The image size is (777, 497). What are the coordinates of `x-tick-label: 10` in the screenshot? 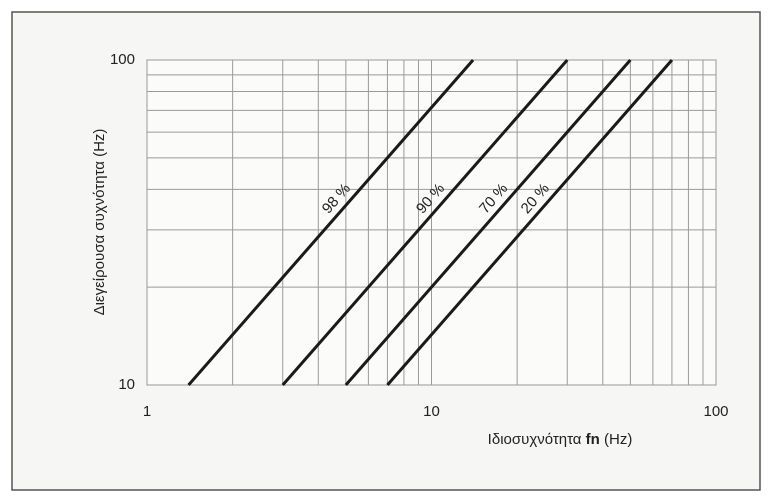 It's located at (431, 411).